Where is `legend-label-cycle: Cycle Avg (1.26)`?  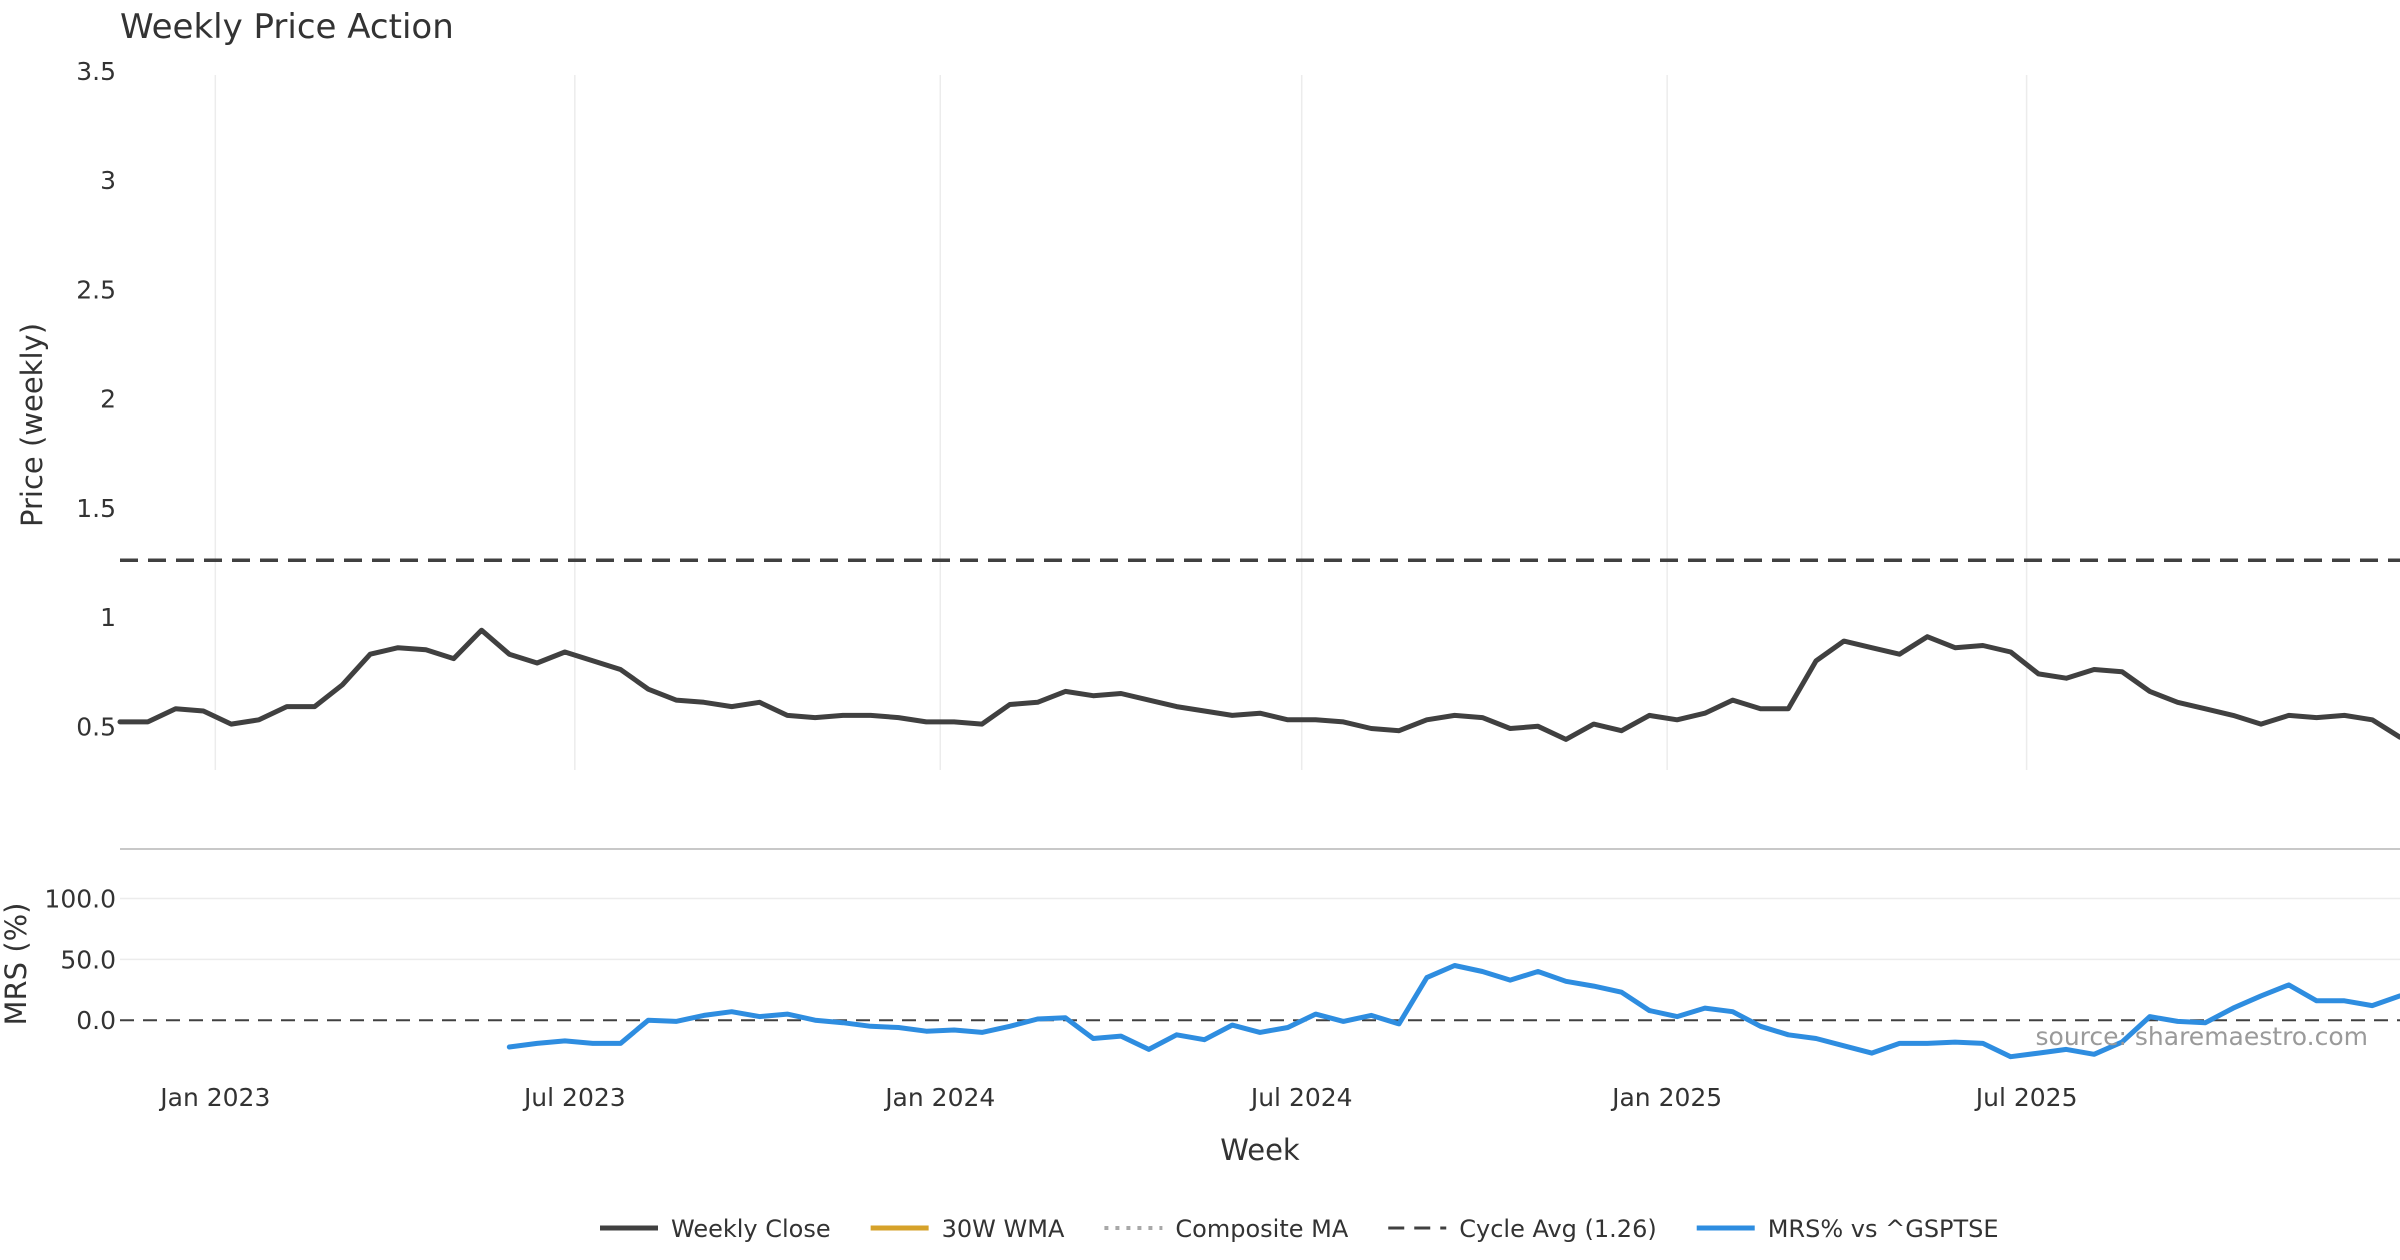
legend-label-cycle: Cycle Avg (1.26) is located at coordinates (1557, 1229).